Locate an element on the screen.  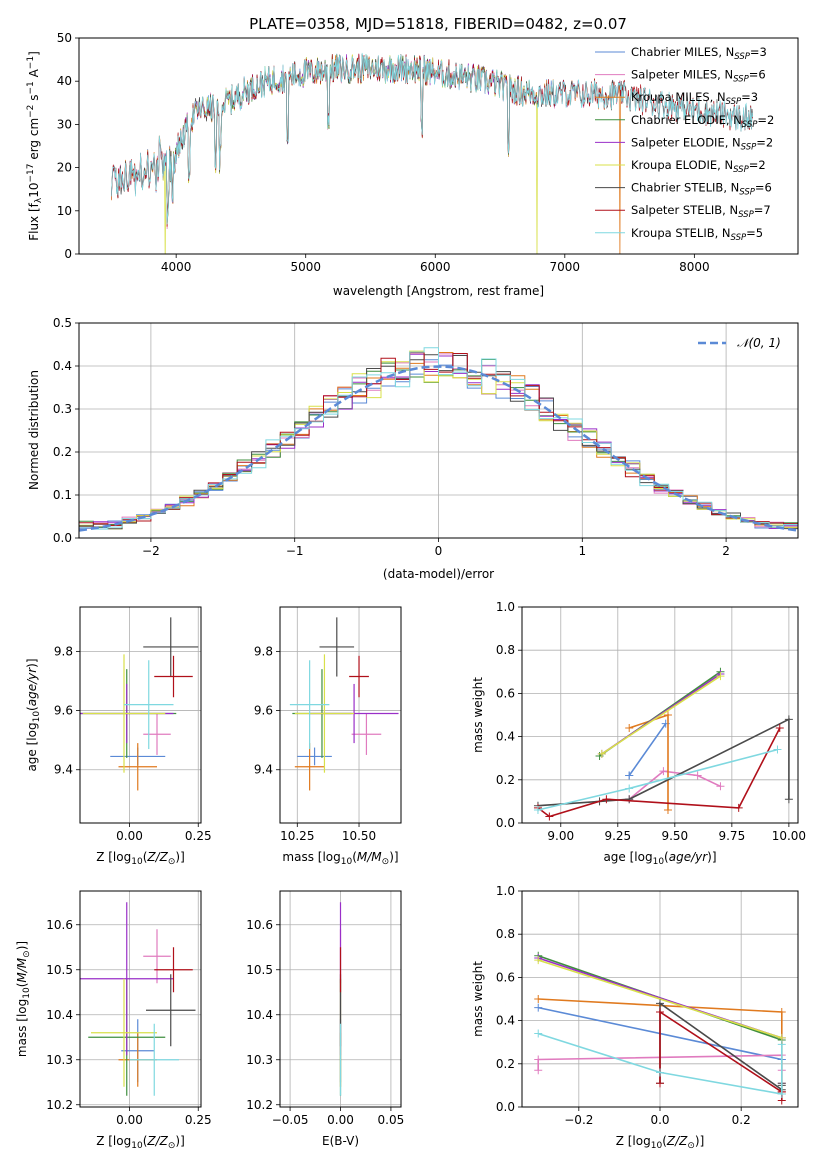
mass_weight_vs_age-frame is located at coordinates (660, 715).